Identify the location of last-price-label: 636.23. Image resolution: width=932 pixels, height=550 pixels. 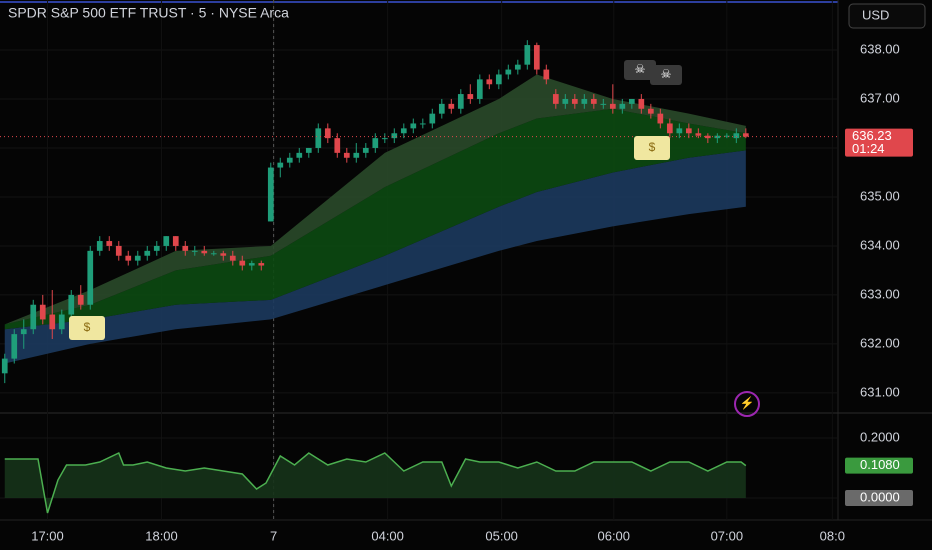
(872, 135).